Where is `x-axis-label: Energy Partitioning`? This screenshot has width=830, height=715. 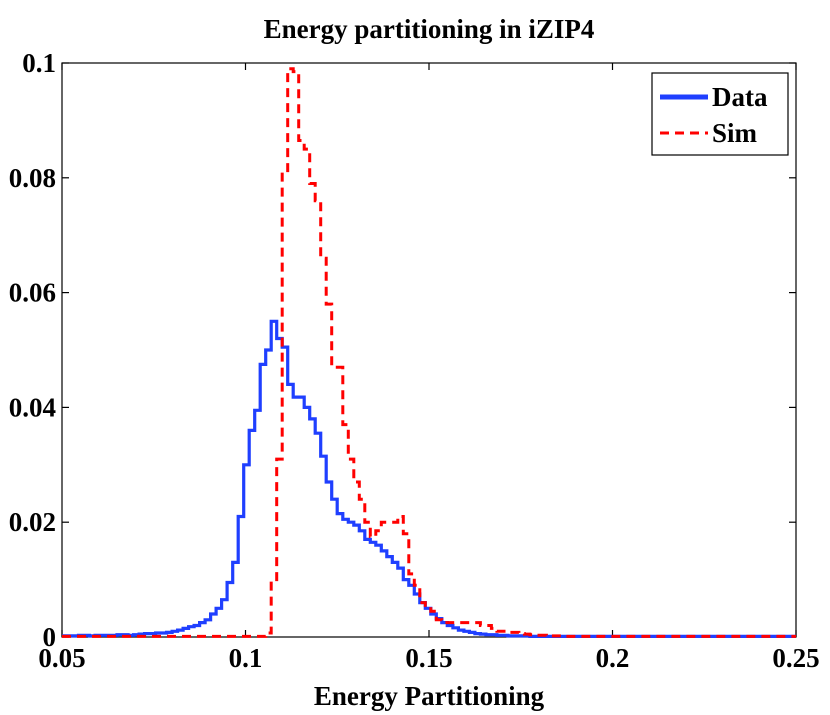 x-axis-label: Energy Partitioning is located at coordinates (429, 696).